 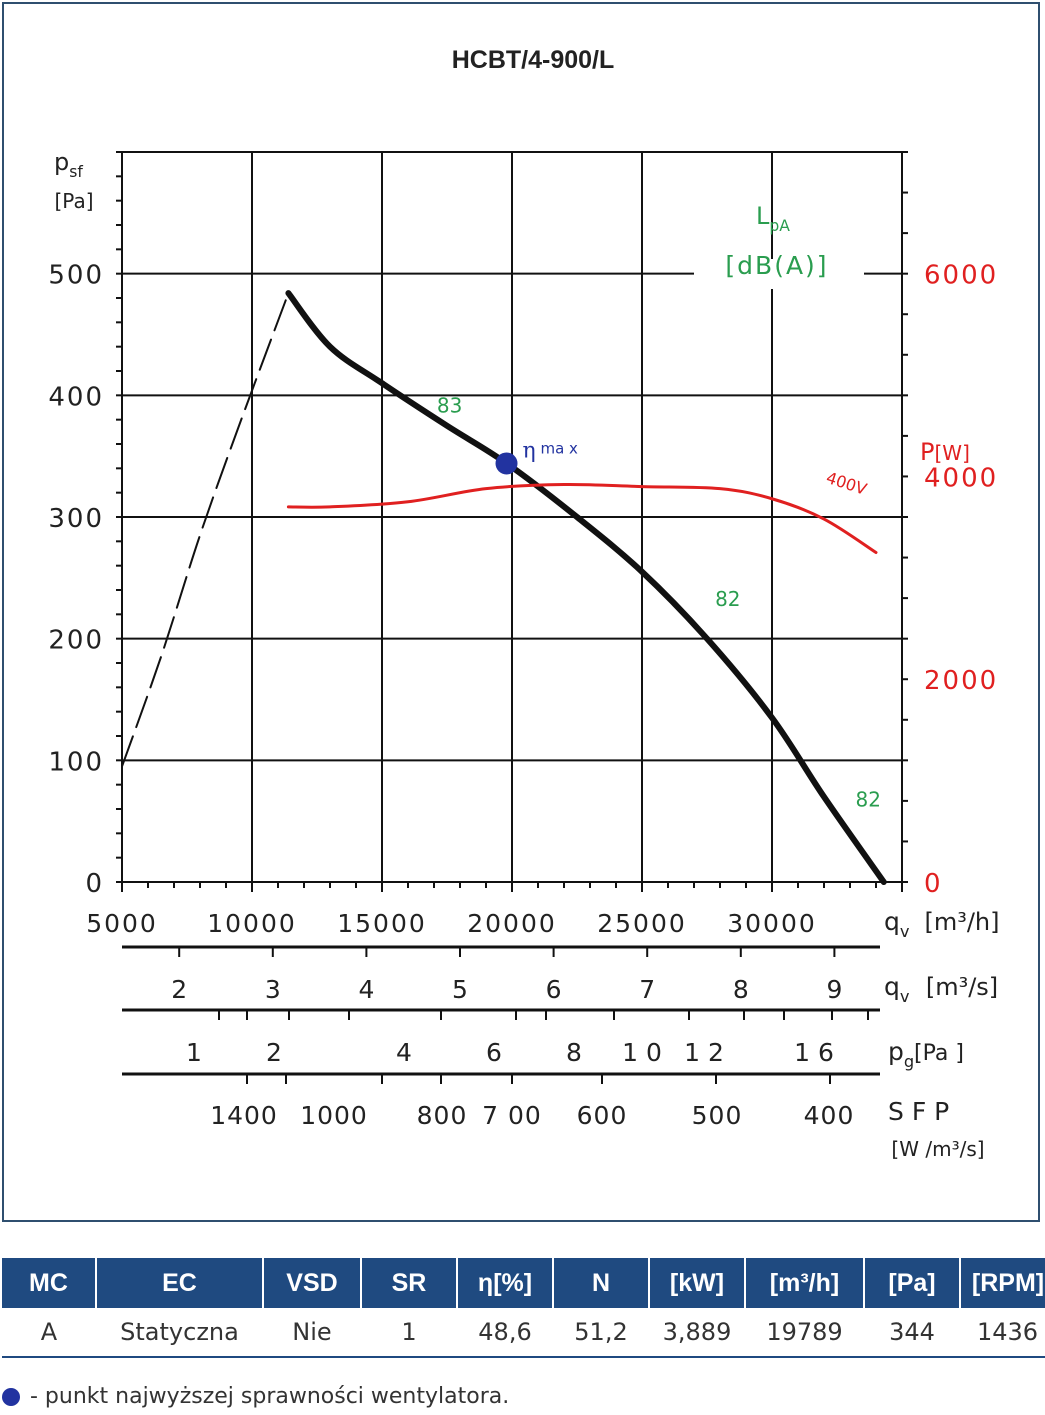 What do you see at coordinates (311, 1283) in the screenshot?
I see `table-header-2: VSD` at bounding box center [311, 1283].